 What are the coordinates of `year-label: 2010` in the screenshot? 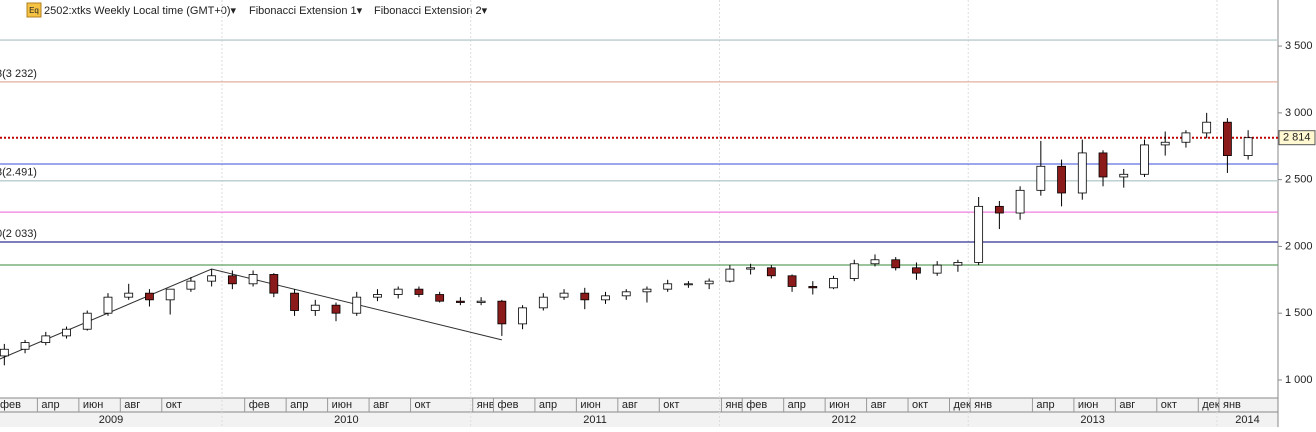 It's located at (346, 420).